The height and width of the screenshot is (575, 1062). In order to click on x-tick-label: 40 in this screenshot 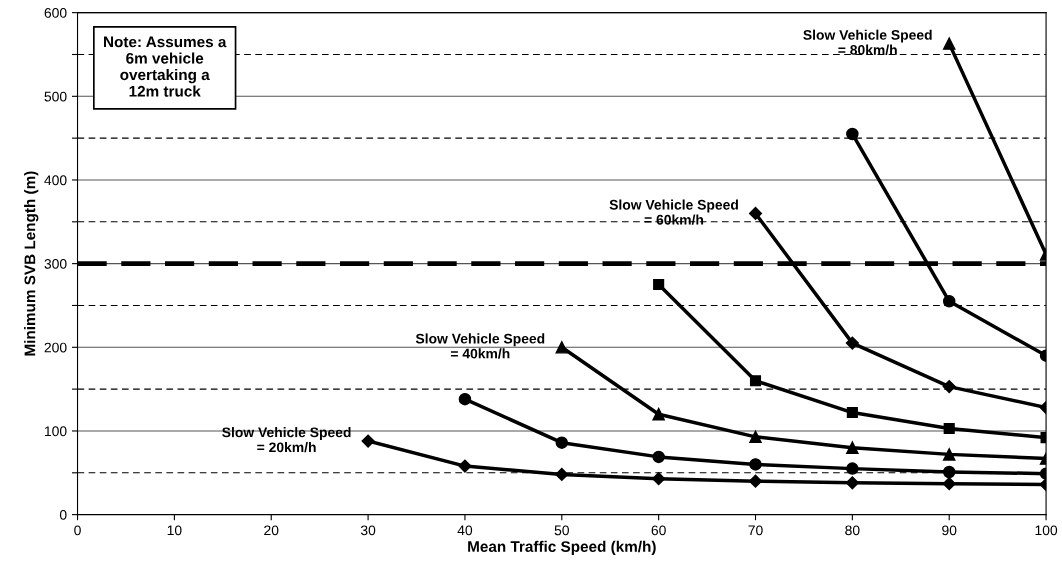, I will do `click(465, 530)`.